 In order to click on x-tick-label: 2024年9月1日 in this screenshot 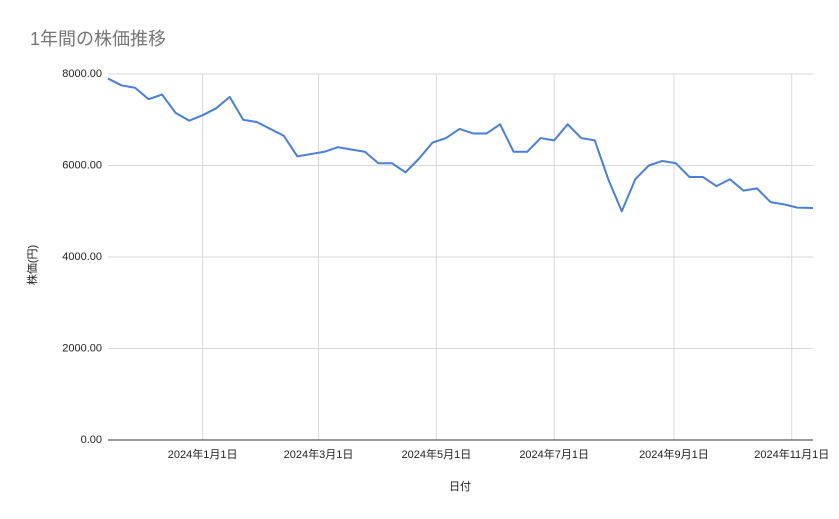, I will do `click(674, 454)`.